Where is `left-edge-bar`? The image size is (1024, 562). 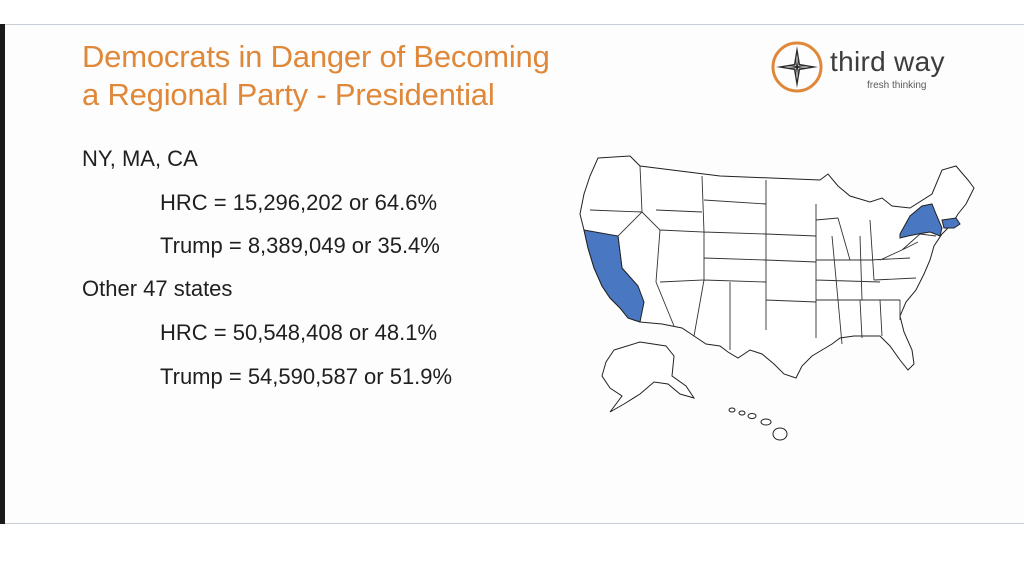 left-edge-bar is located at coordinates (2, 274).